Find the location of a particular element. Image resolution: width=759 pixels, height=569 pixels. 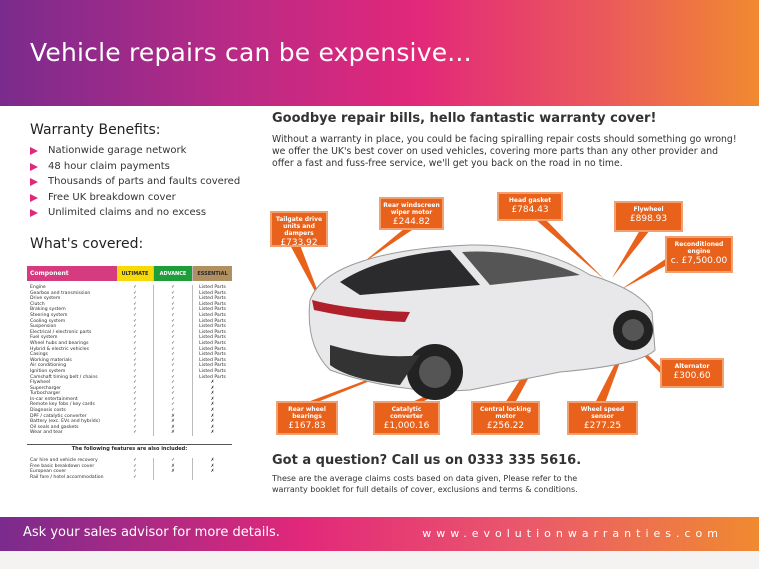

website-link: www.evolutionwarranties.com is located at coordinates (572, 533).